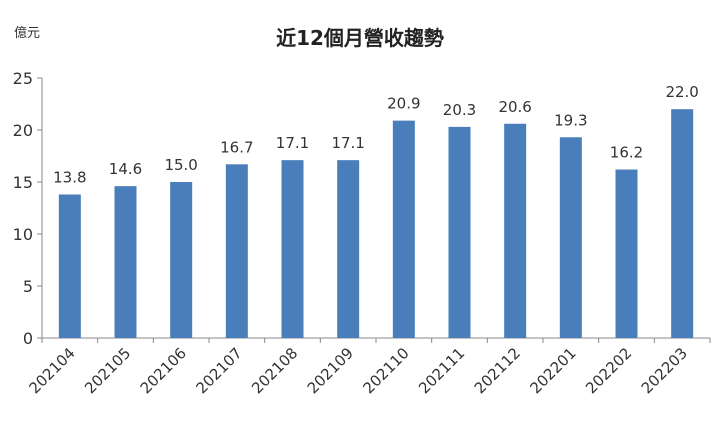 The width and height of the screenshot is (720, 426). I want to click on x-tick-label: 202203, so click(664, 370).